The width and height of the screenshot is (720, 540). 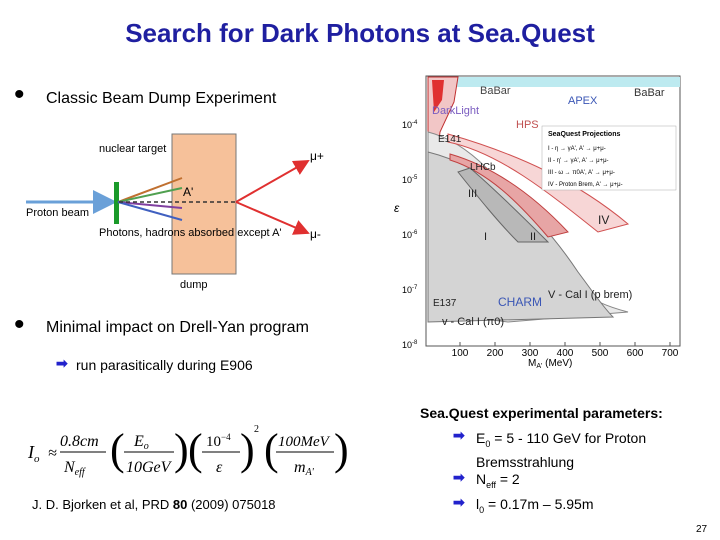 I want to click on x-tick-label: 200, so click(x=495, y=353).